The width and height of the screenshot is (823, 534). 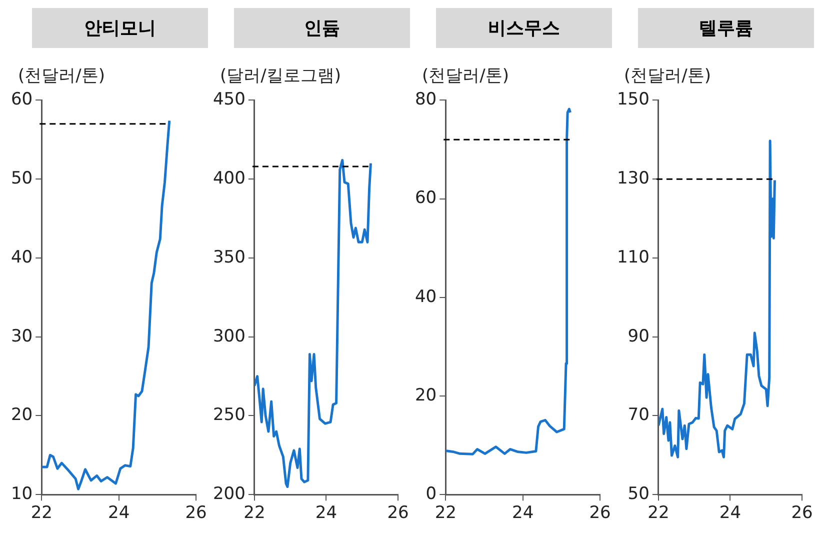 What do you see at coordinates (322, 28) in the screenshot?
I see `chart-title: 인듐` at bounding box center [322, 28].